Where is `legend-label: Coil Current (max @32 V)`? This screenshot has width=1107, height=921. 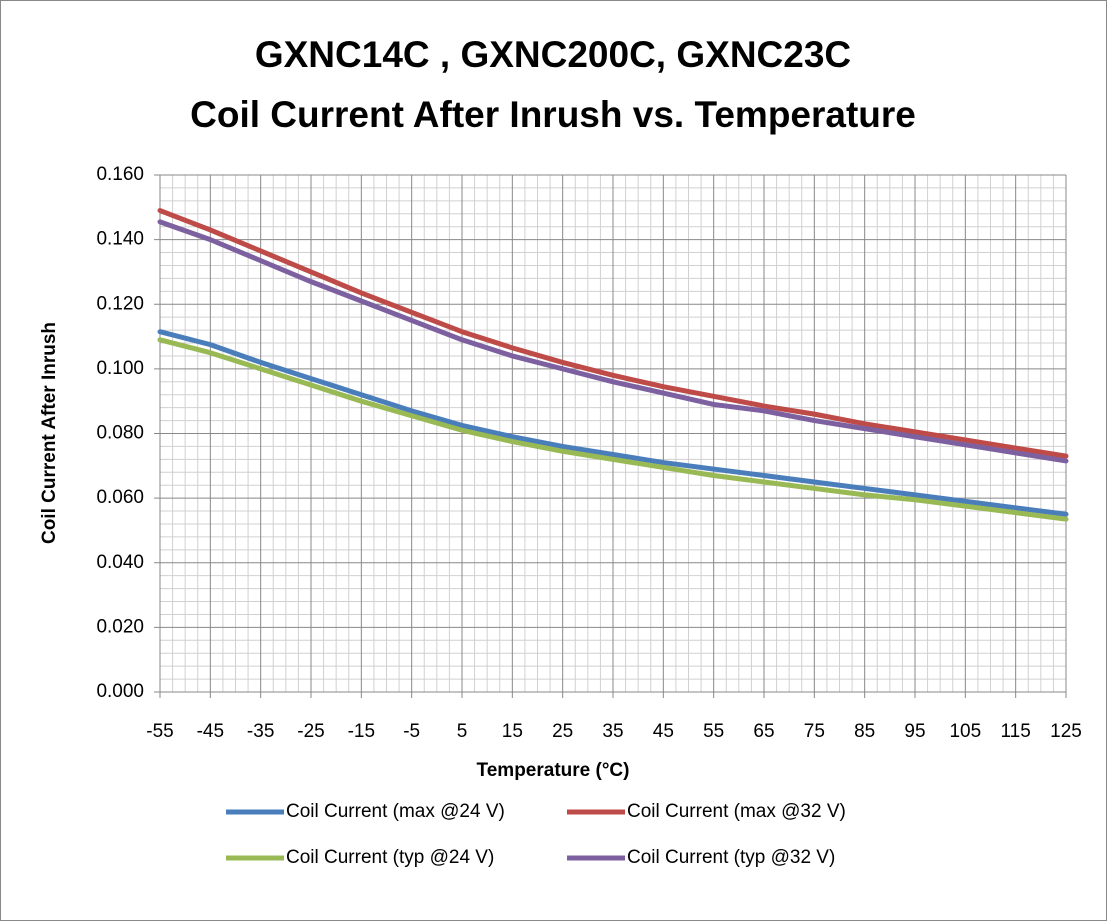 legend-label: Coil Current (max @32 V) is located at coordinates (736, 811).